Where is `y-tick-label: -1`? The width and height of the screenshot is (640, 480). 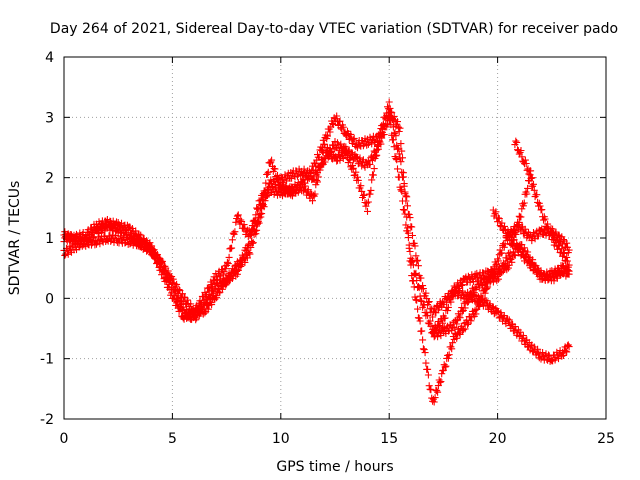 y-tick-label: -1 is located at coordinates (47, 360).